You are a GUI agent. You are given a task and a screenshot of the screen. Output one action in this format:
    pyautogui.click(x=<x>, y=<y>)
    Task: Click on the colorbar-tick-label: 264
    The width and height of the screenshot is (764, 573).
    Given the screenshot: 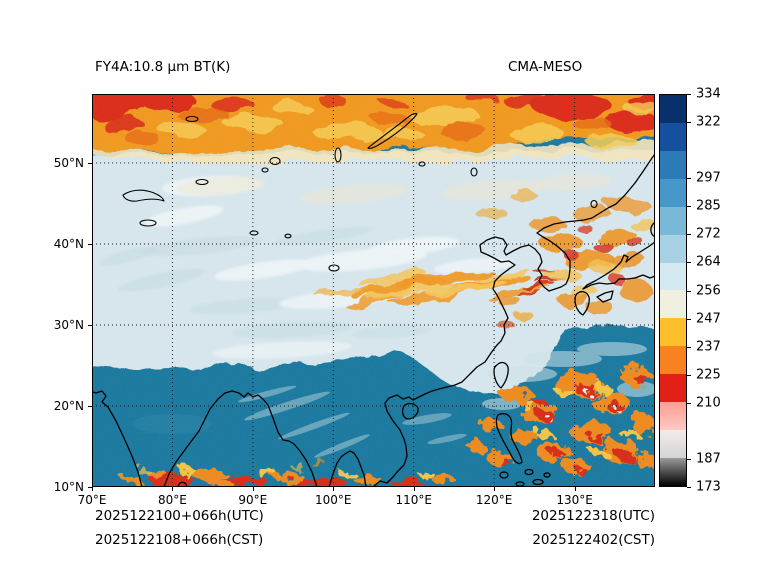 What is the action you would take?
    pyautogui.click(x=708, y=262)
    